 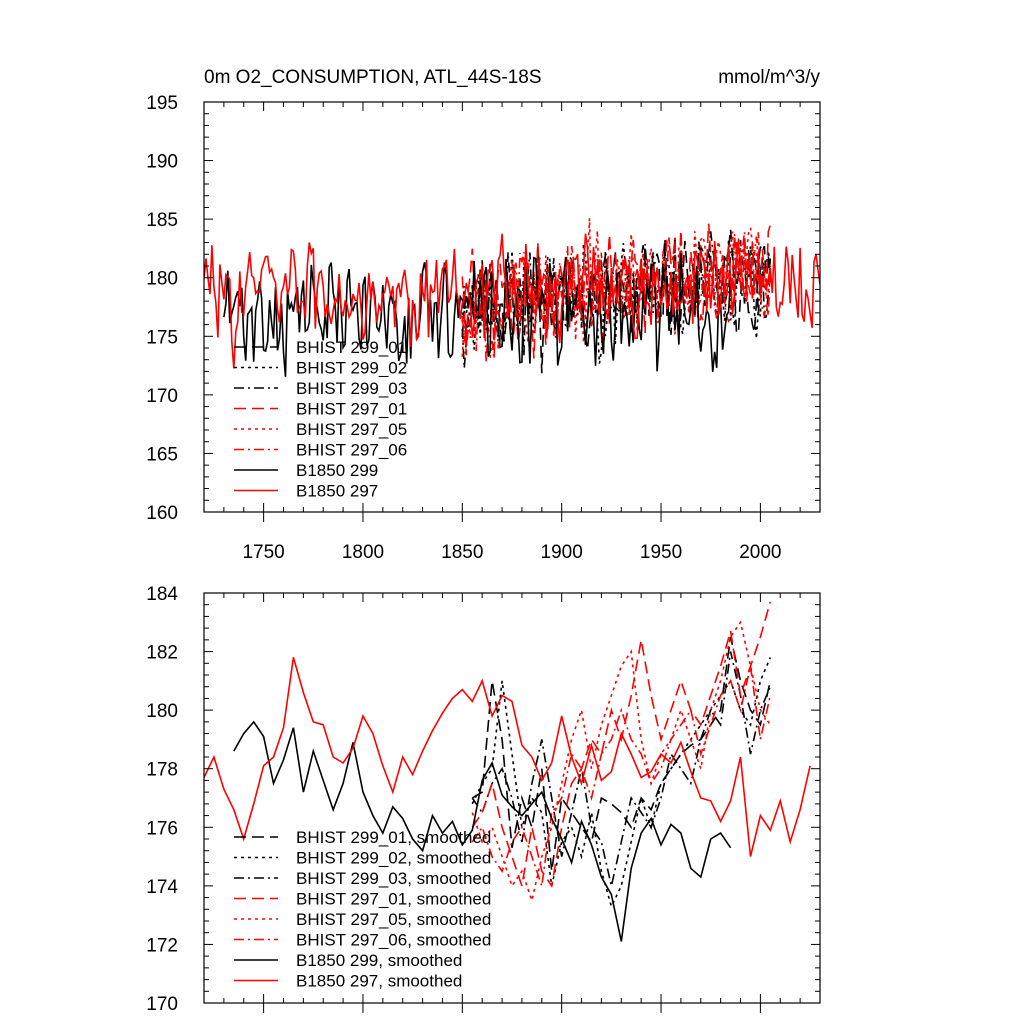 What do you see at coordinates (462, 552) in the screenshot?
I see `top-x-tick-label-2: 1850` at bounding box center [462, 552].